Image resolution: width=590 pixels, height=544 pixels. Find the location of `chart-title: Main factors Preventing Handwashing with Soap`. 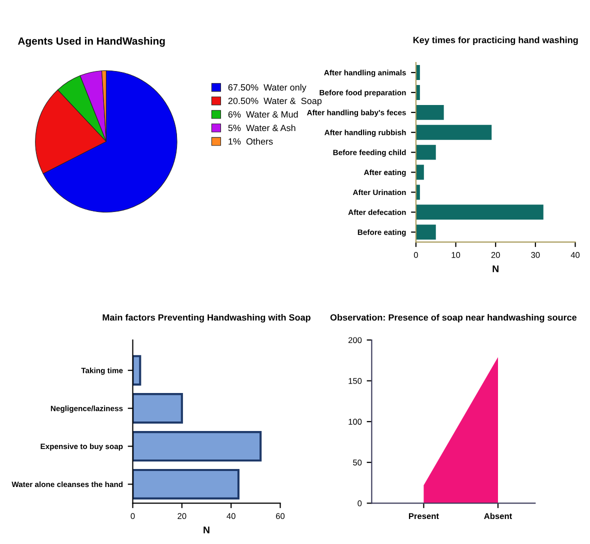

chart-title: Main factors Preventing Handwashing with Soap is located at coordinates (206, 318).